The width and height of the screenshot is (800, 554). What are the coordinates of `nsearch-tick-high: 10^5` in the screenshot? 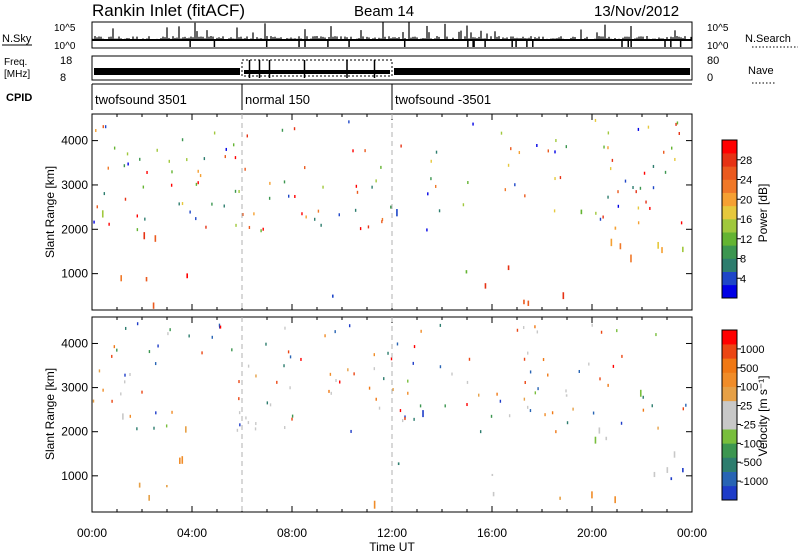 It's located at (718, 28).